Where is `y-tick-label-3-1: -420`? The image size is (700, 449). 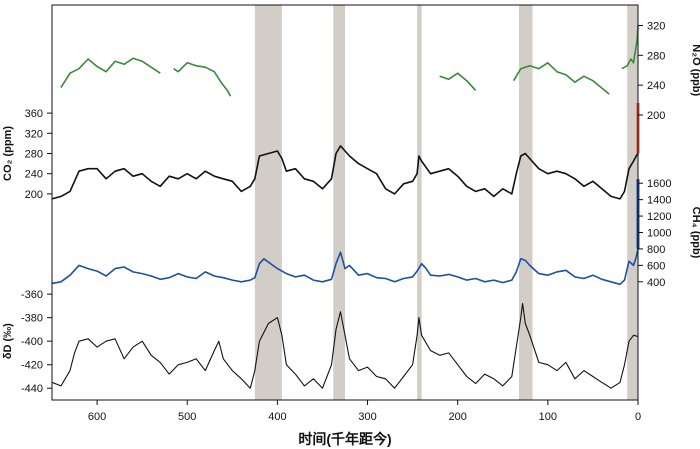 y-tick-label-3-1: -420 is located at coordinates (32, 366).